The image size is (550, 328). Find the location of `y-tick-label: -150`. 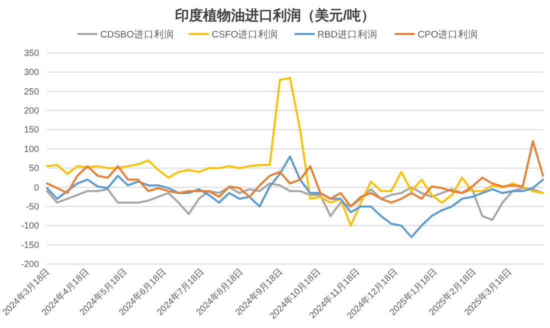

y-tick-label: -150 is located at coordinates (29, 245).